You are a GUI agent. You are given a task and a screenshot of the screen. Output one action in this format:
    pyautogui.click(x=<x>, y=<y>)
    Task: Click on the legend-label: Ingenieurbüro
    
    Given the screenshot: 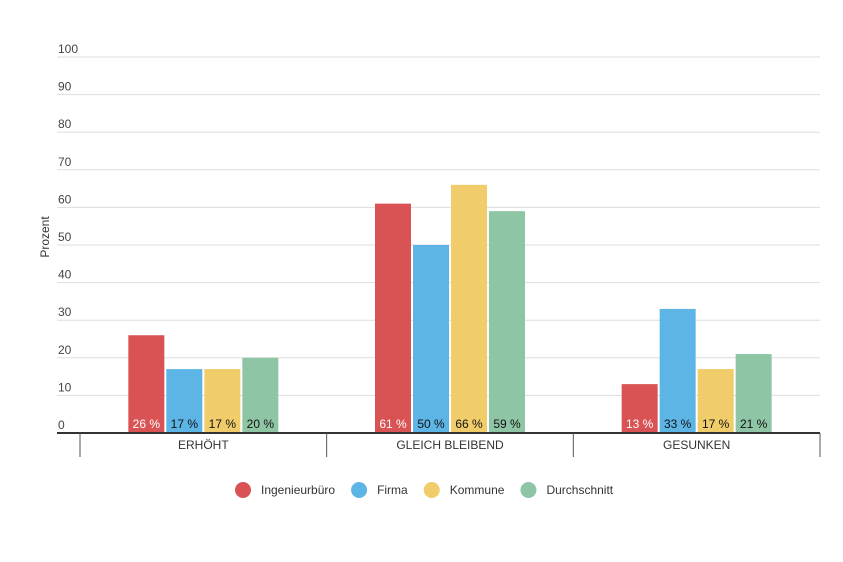 What is the action you would take?
    pyautogui.click(x=298, y=490)
    